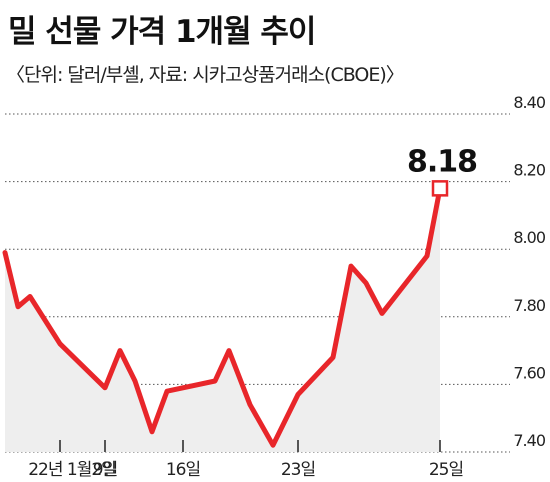 Image resolution: width=550 pixels, height=482 pixels. I want to click on y-tick-label: 8.40, so click(529, 102).